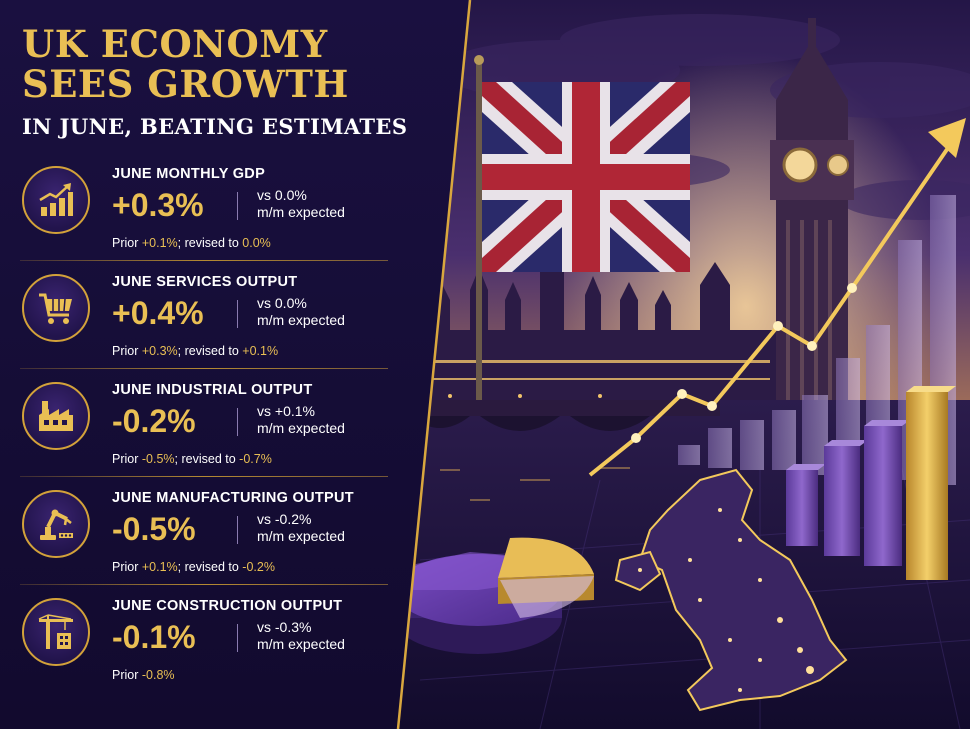 Image resolution: width=970 pixels, height=729 pixels. What do you see at coordinates (154, 637) in the screenshot?
I see `stat-value: -0.1%` at bounding box center [154, 637].